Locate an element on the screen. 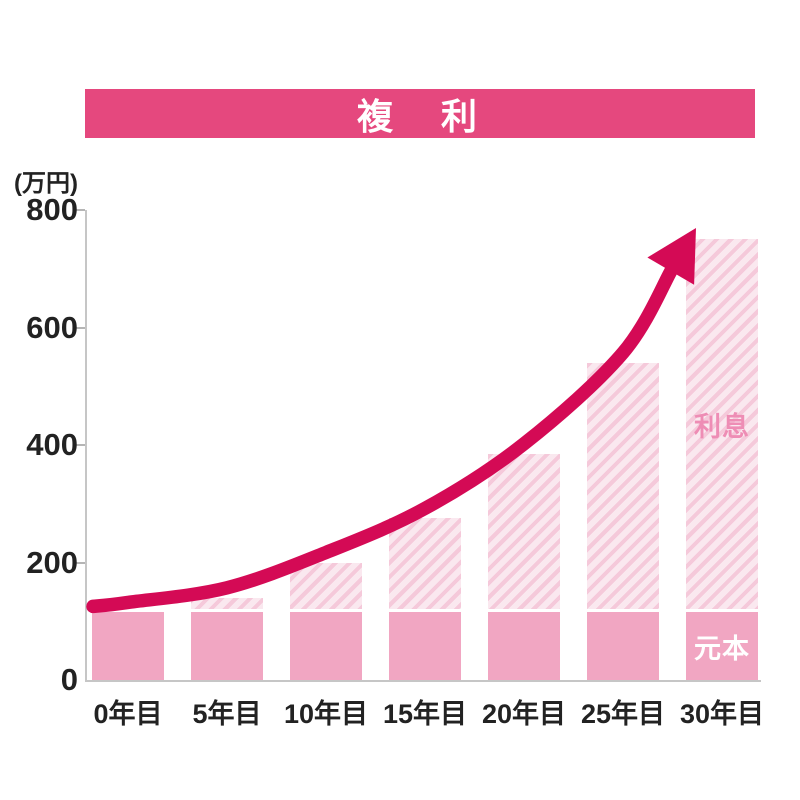 The width and height of the screenshot is (800, 800). bar-15年目 is located at coordinates (425, 445).